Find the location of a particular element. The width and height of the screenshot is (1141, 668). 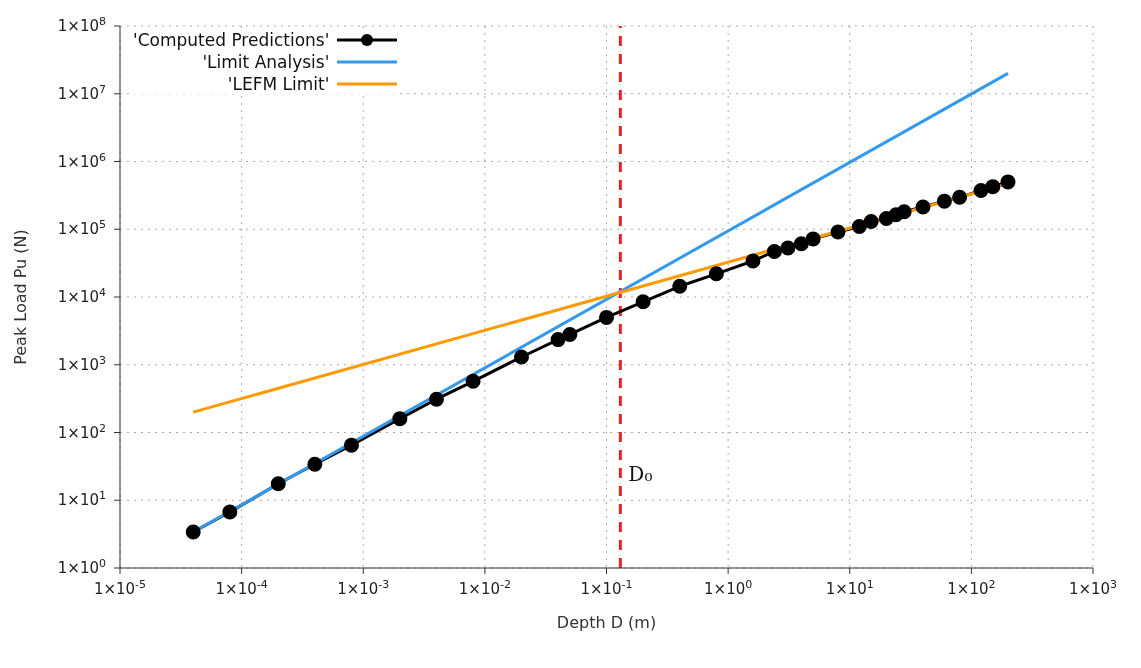

y-tick-label: 1×10$^{0}$ is located at coordinates (81, 566).